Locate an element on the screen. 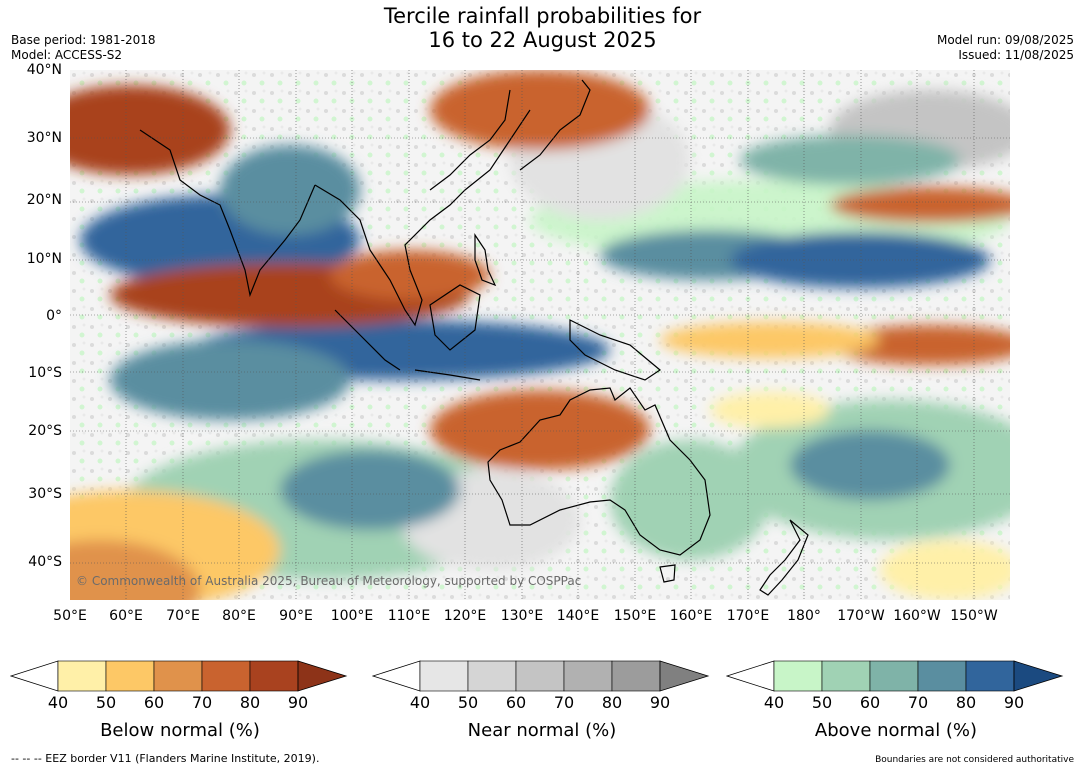 Image resolution: width=1085 pixels, height=770 pixels. meta-left: Base period: 1981-2018 Model: ACCESS-S2 is located at coordinates (83, 48).